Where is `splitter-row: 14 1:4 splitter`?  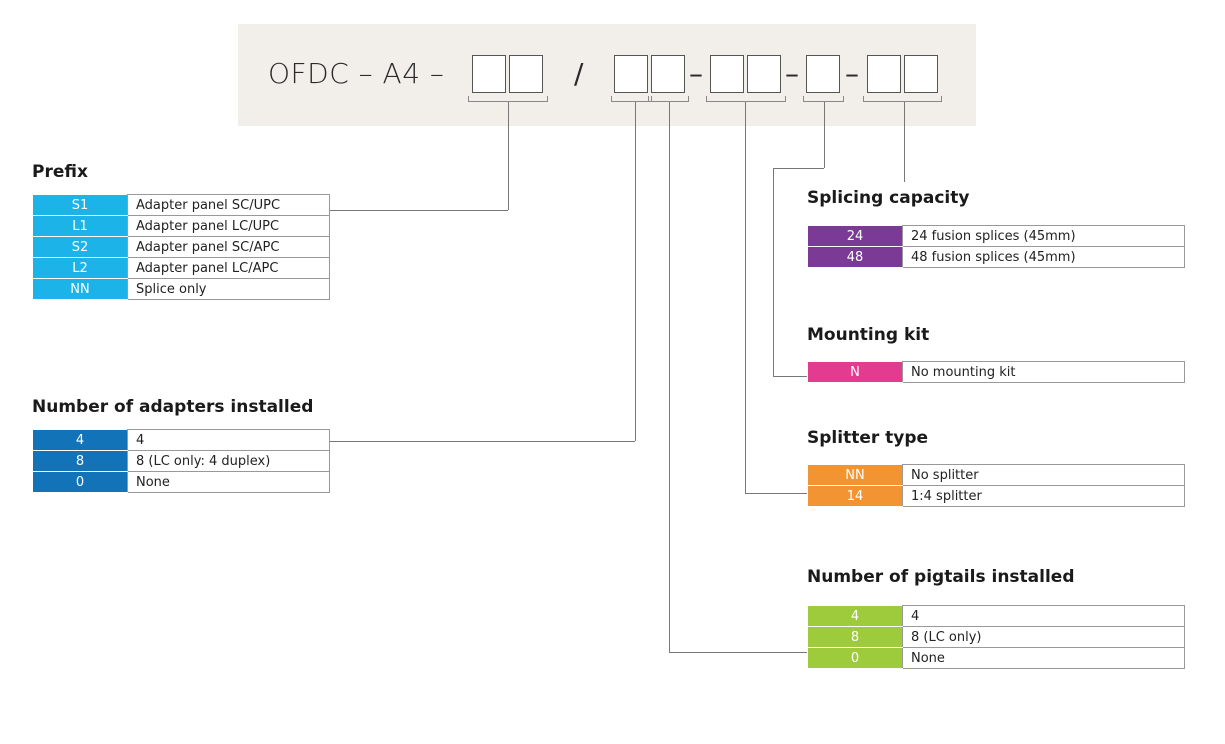
splitter-row: 14 1:4 splitter is located at coordinates (996, 496).